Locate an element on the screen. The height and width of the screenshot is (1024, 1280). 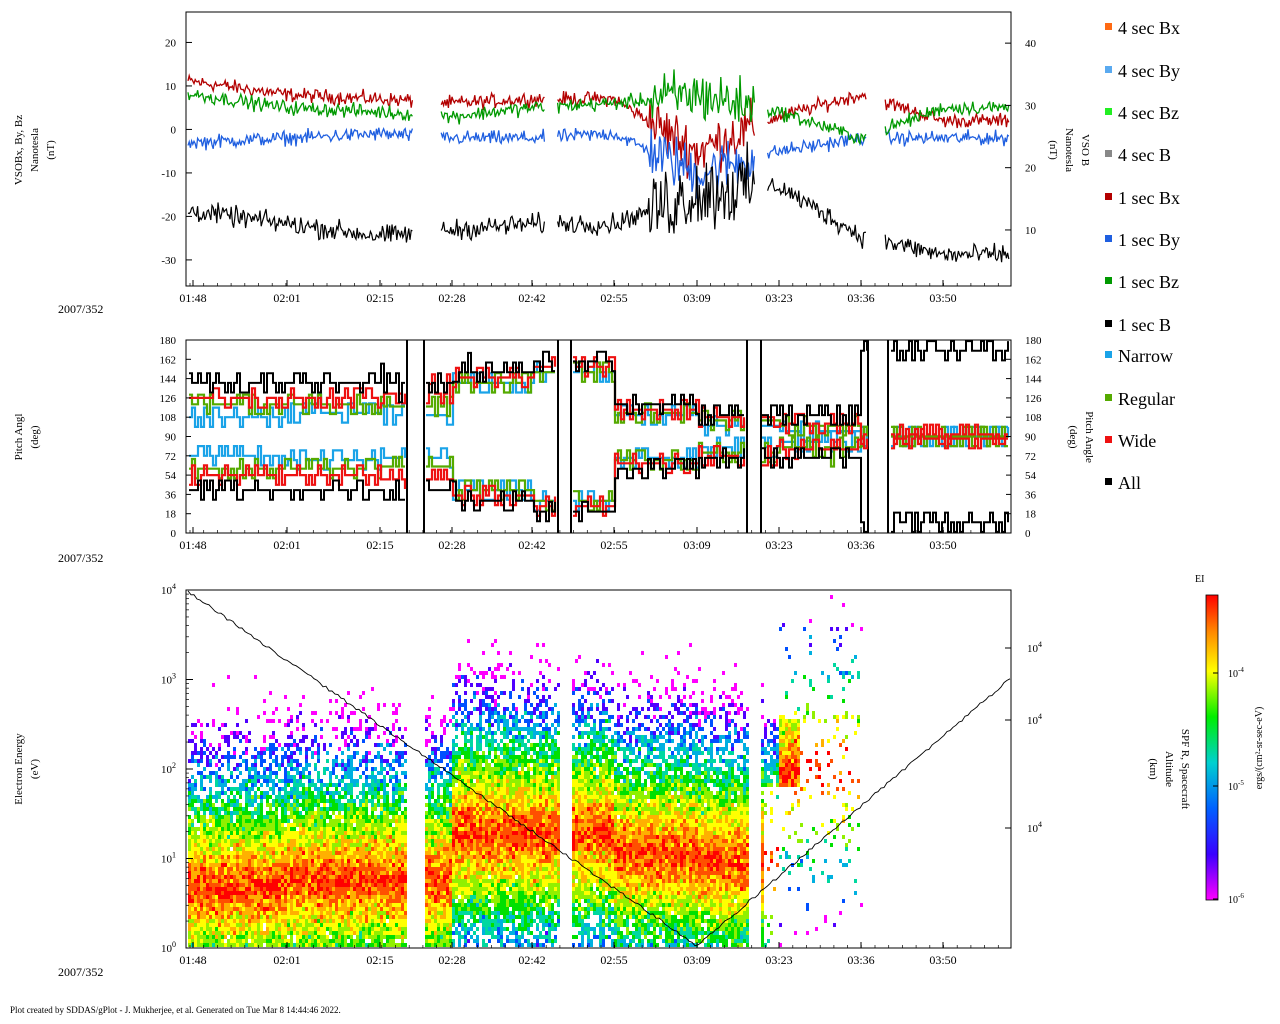
y2-tick-label: 180 is located at coordinates (1033, 341).